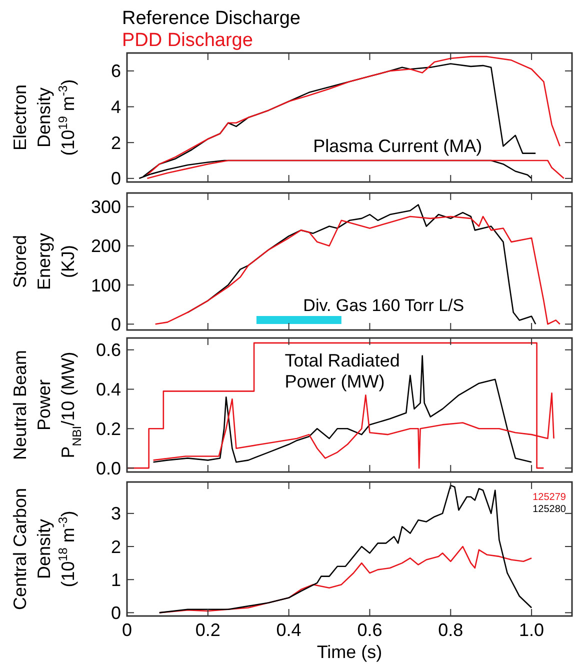 The height and width of the screenshot is (666, 584). I want to click on y-tick-label: 3, so click(115, 514).